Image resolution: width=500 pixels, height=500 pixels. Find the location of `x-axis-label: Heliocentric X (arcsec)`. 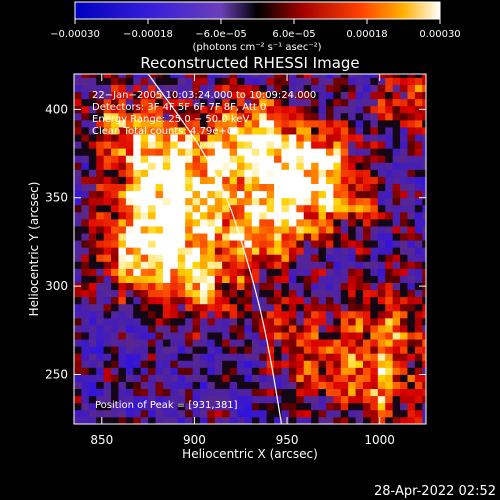

x-axis-label: Heliocentric X (arcsec) is located at coordinates (250, 454).